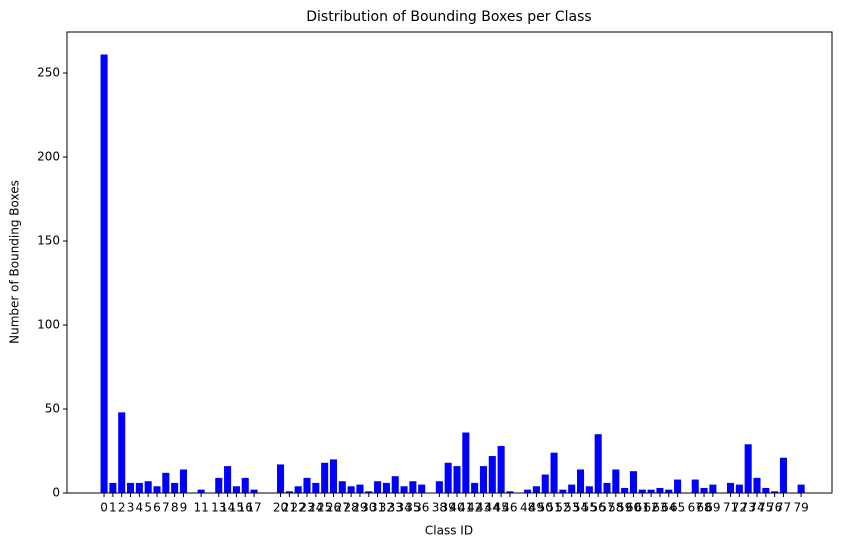  Describe the element at coordinates (359, 508) in the screenshot. I see `x-tick-label: 29` at that location.